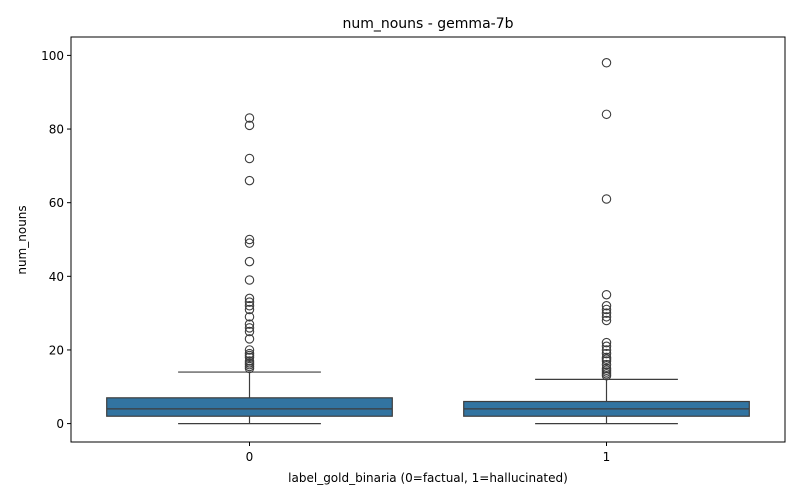  I want to click on x-tick-label: 1, so click(607, 457).